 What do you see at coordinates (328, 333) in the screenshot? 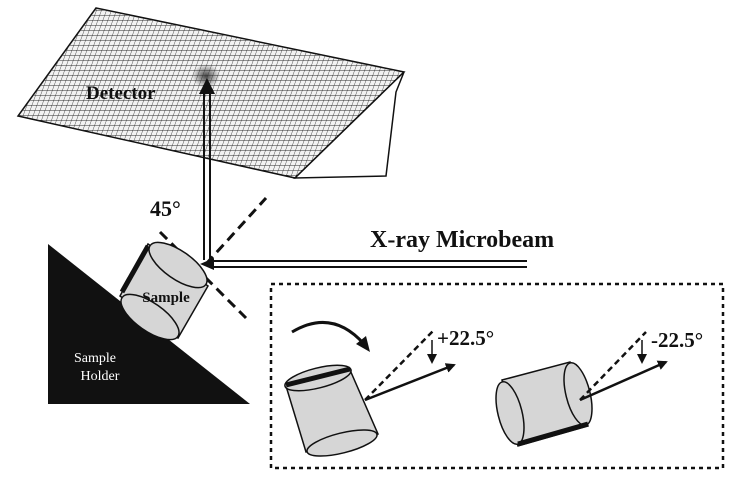
I see `rotation-arrow` at bounding box center [328, 333].